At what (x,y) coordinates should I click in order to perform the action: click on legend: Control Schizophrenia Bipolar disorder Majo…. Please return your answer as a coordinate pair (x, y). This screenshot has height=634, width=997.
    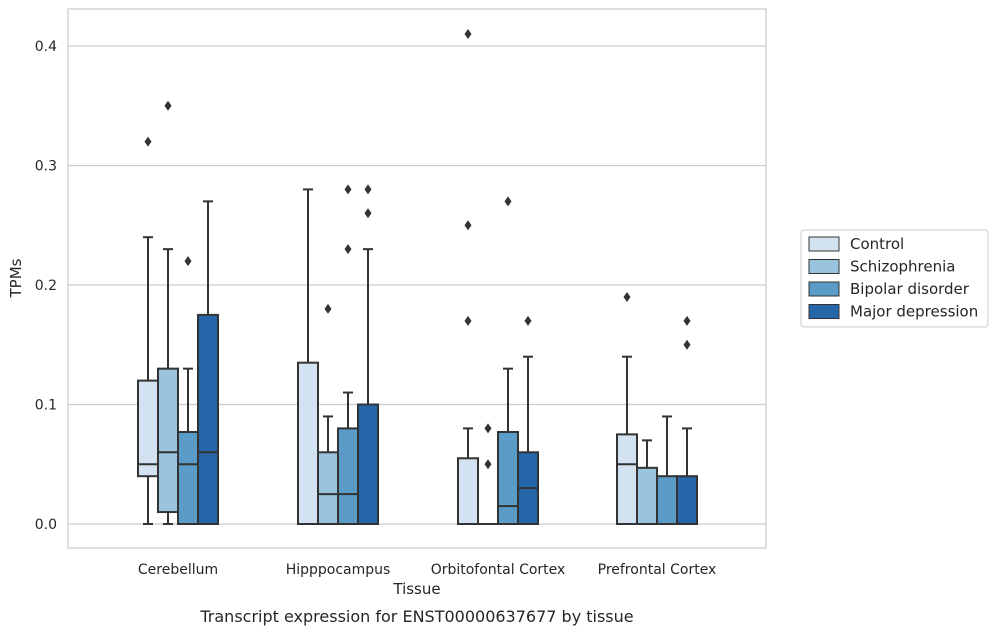
    Looking at the image, I should click on (894, 278).